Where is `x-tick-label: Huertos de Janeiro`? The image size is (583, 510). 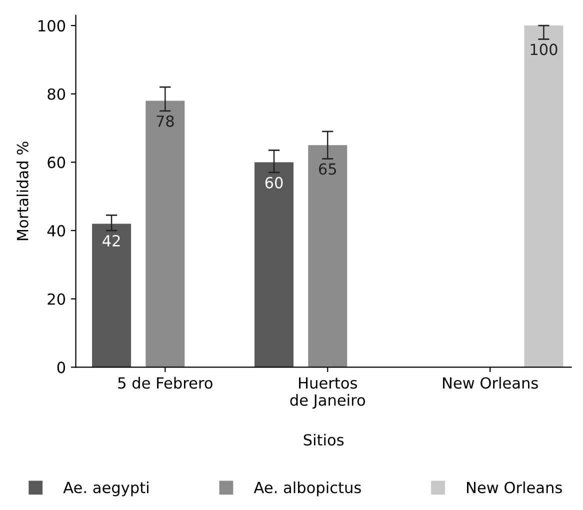
x-tick-label: Huertos de Janeiro is located at coordinates (328, 393).